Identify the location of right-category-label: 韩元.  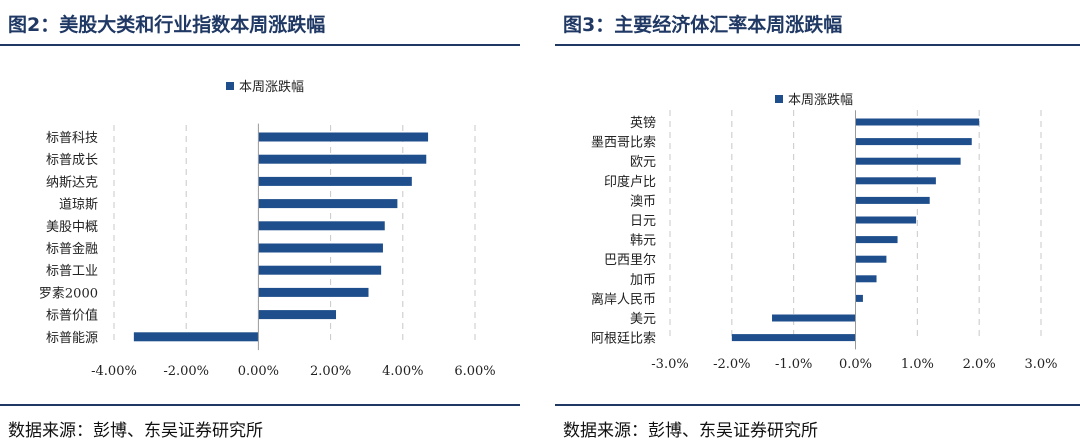
(643, 241).